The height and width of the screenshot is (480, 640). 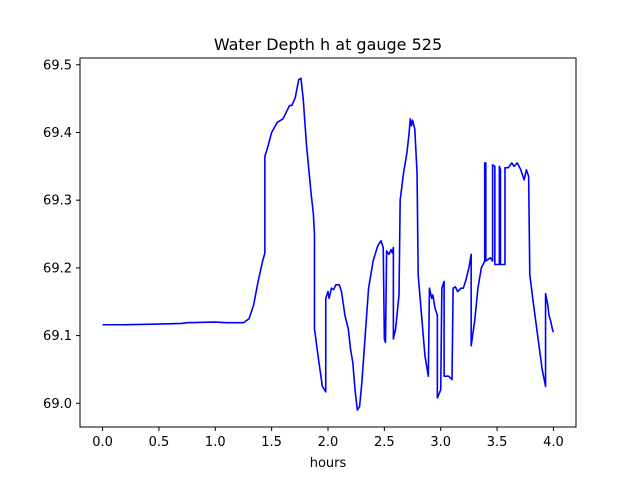 I want to click on y-tick-label: 69.5, so click(x=57, y=65).